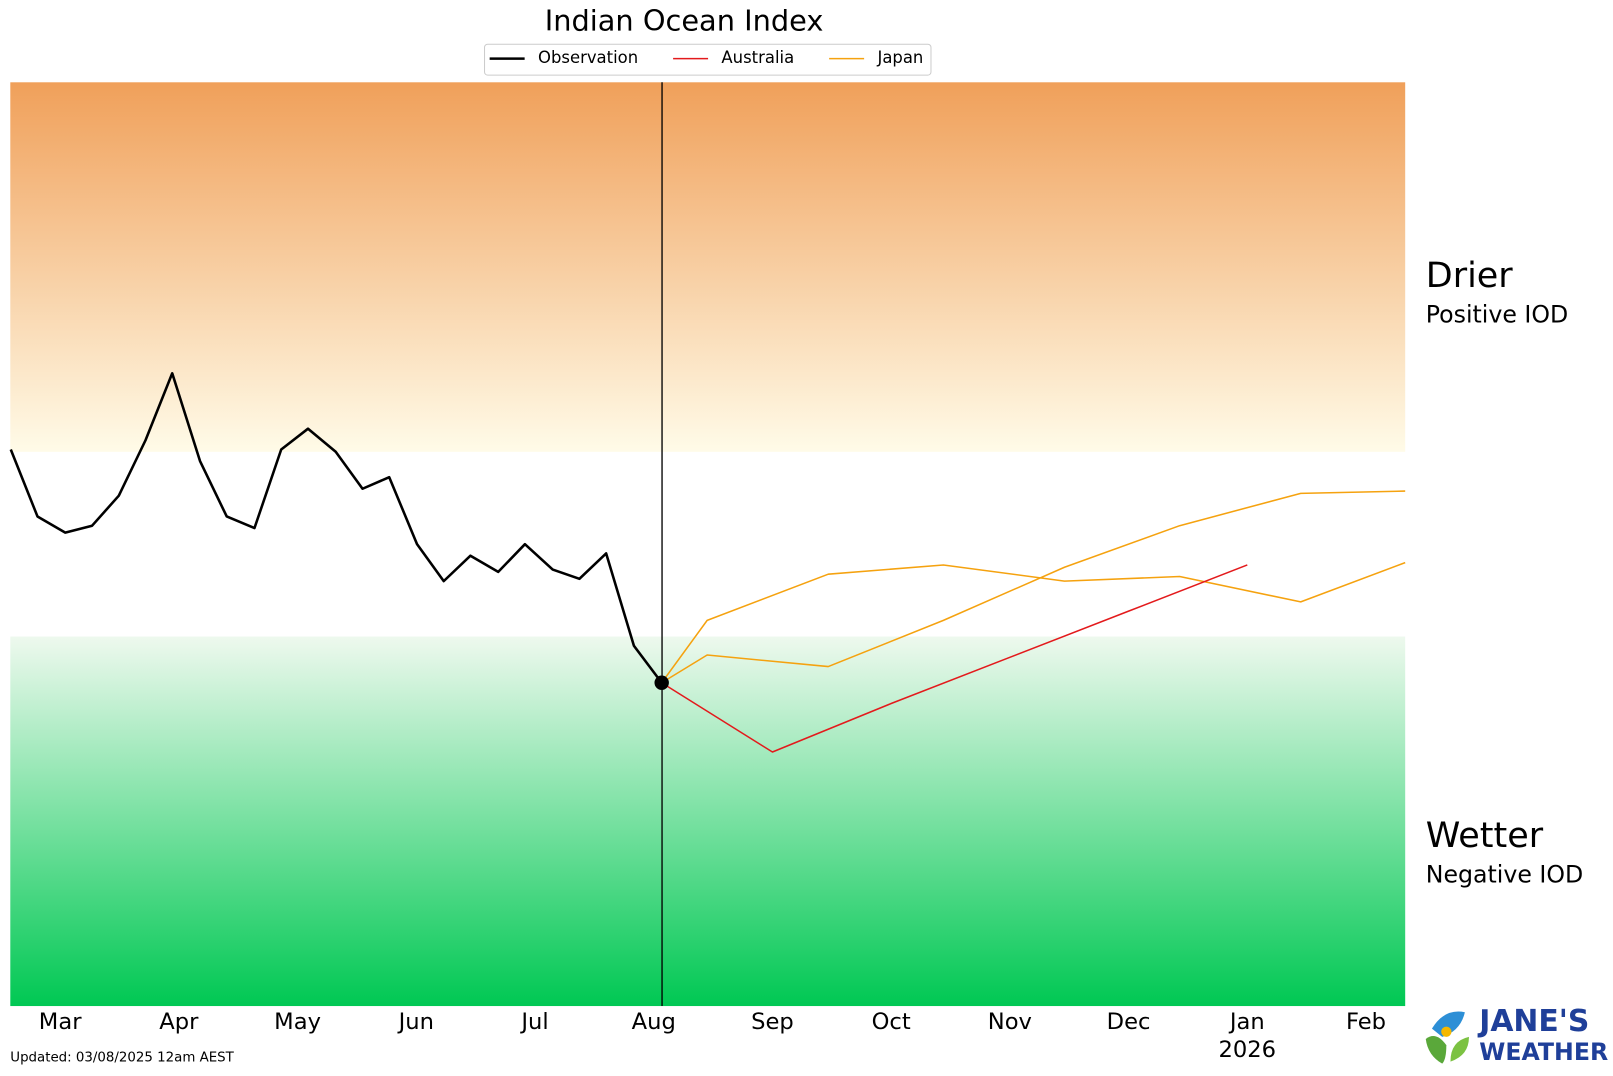 Image resolution: width=1613 pixels, height=1076 pixels. Describe the element at coordinates (891, 1022) in the screenshot. I see `x-tick-label: Oct` at that location.